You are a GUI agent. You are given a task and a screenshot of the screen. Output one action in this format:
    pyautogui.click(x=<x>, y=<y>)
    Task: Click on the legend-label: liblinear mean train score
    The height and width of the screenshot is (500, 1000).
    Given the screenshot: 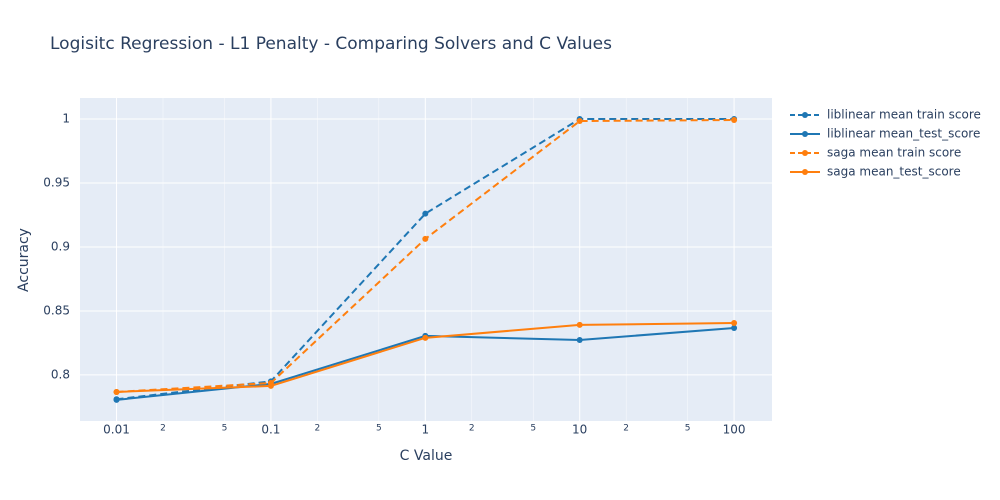 What is the action you would take?
    pyautogui.click(x=904, y=115)
    